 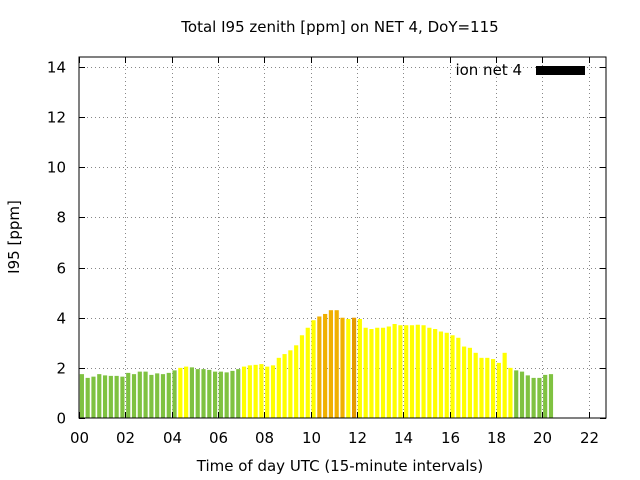 What do you see at coordinates (56, 118) in the screenshot?
I see `y-tick-label: 12` at bounding box center [56, 118].